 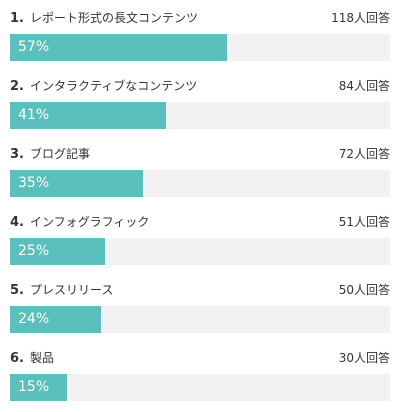 What do you see at coordinates (71, 290) in the screenshot?
I see `category-name: プレスリリース` at bounding box center [71, 290].